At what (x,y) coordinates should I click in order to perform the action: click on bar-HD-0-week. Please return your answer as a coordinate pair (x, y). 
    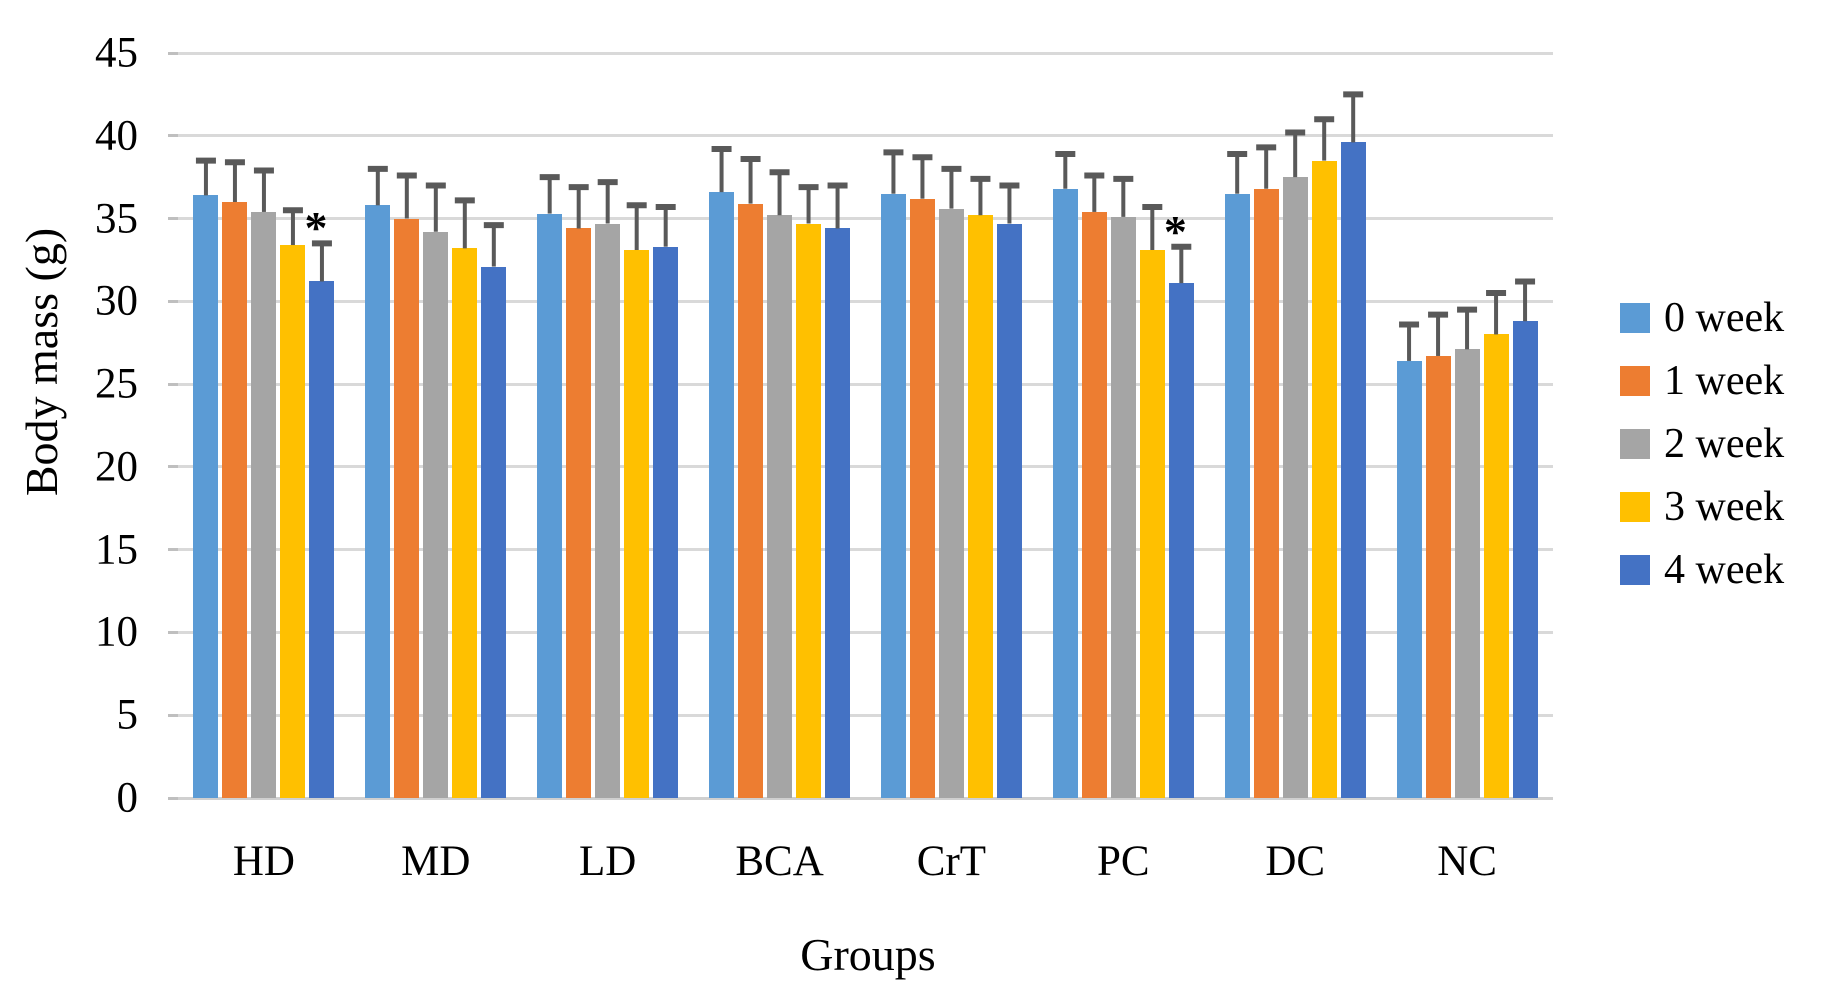
    Looking at the image, I should click on (206, 496).